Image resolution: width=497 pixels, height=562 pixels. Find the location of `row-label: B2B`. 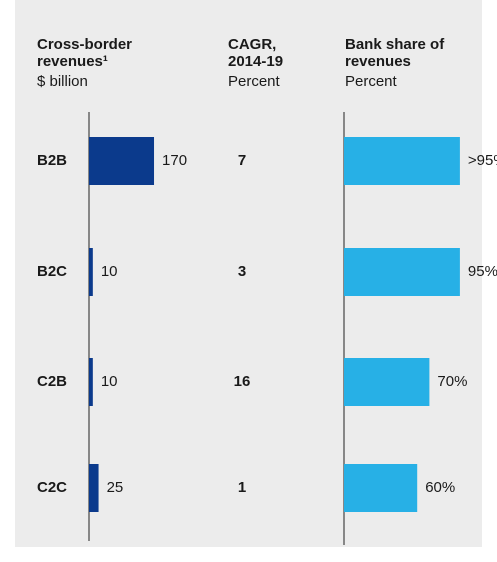

row-label: B2B is located at coordinates (52, 160).